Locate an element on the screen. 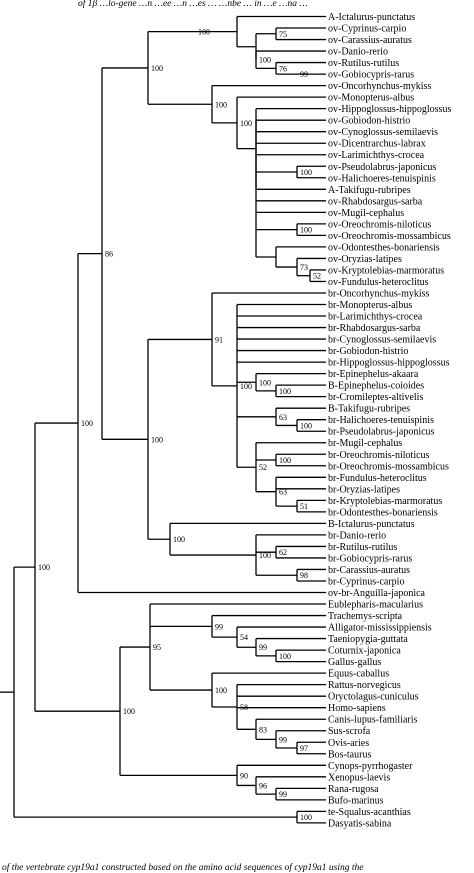 This screenshot has width=474, height=873. support-value: 75 is located at coordinates (283, 34).